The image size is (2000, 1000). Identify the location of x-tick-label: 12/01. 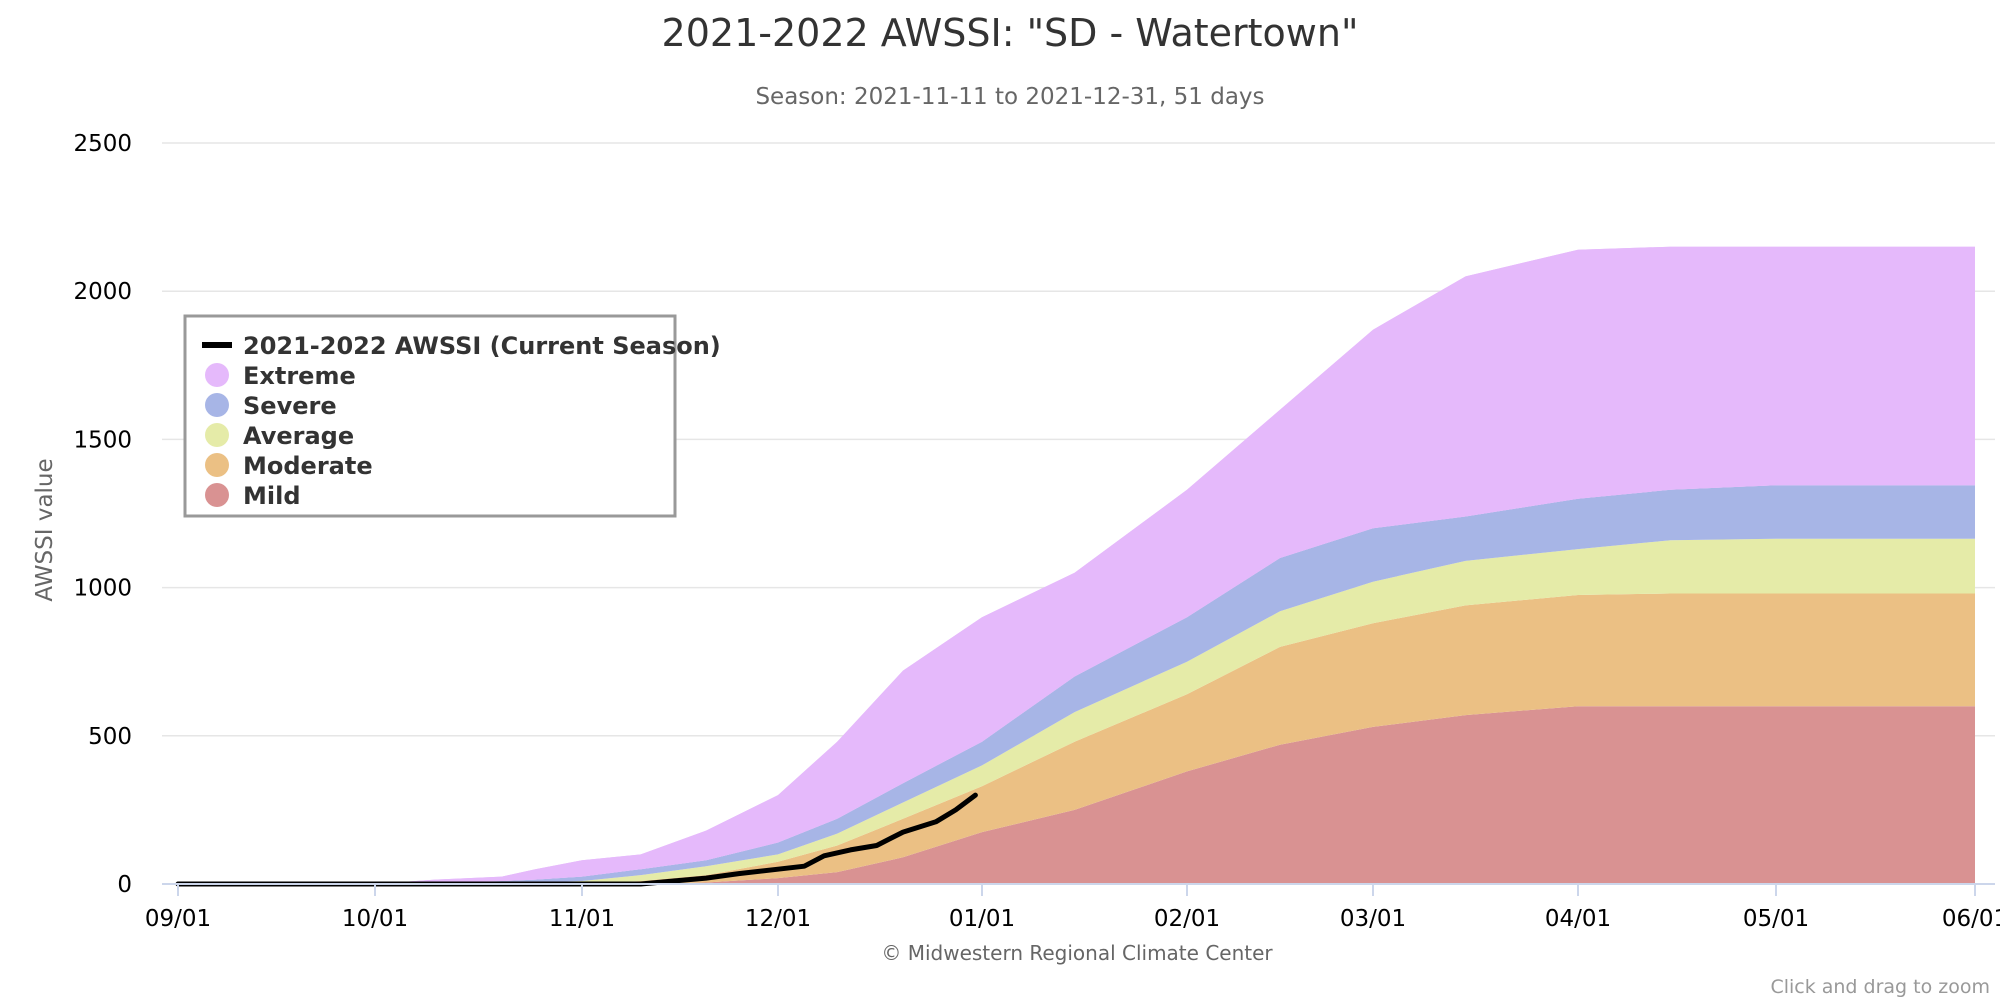
(778, 919).